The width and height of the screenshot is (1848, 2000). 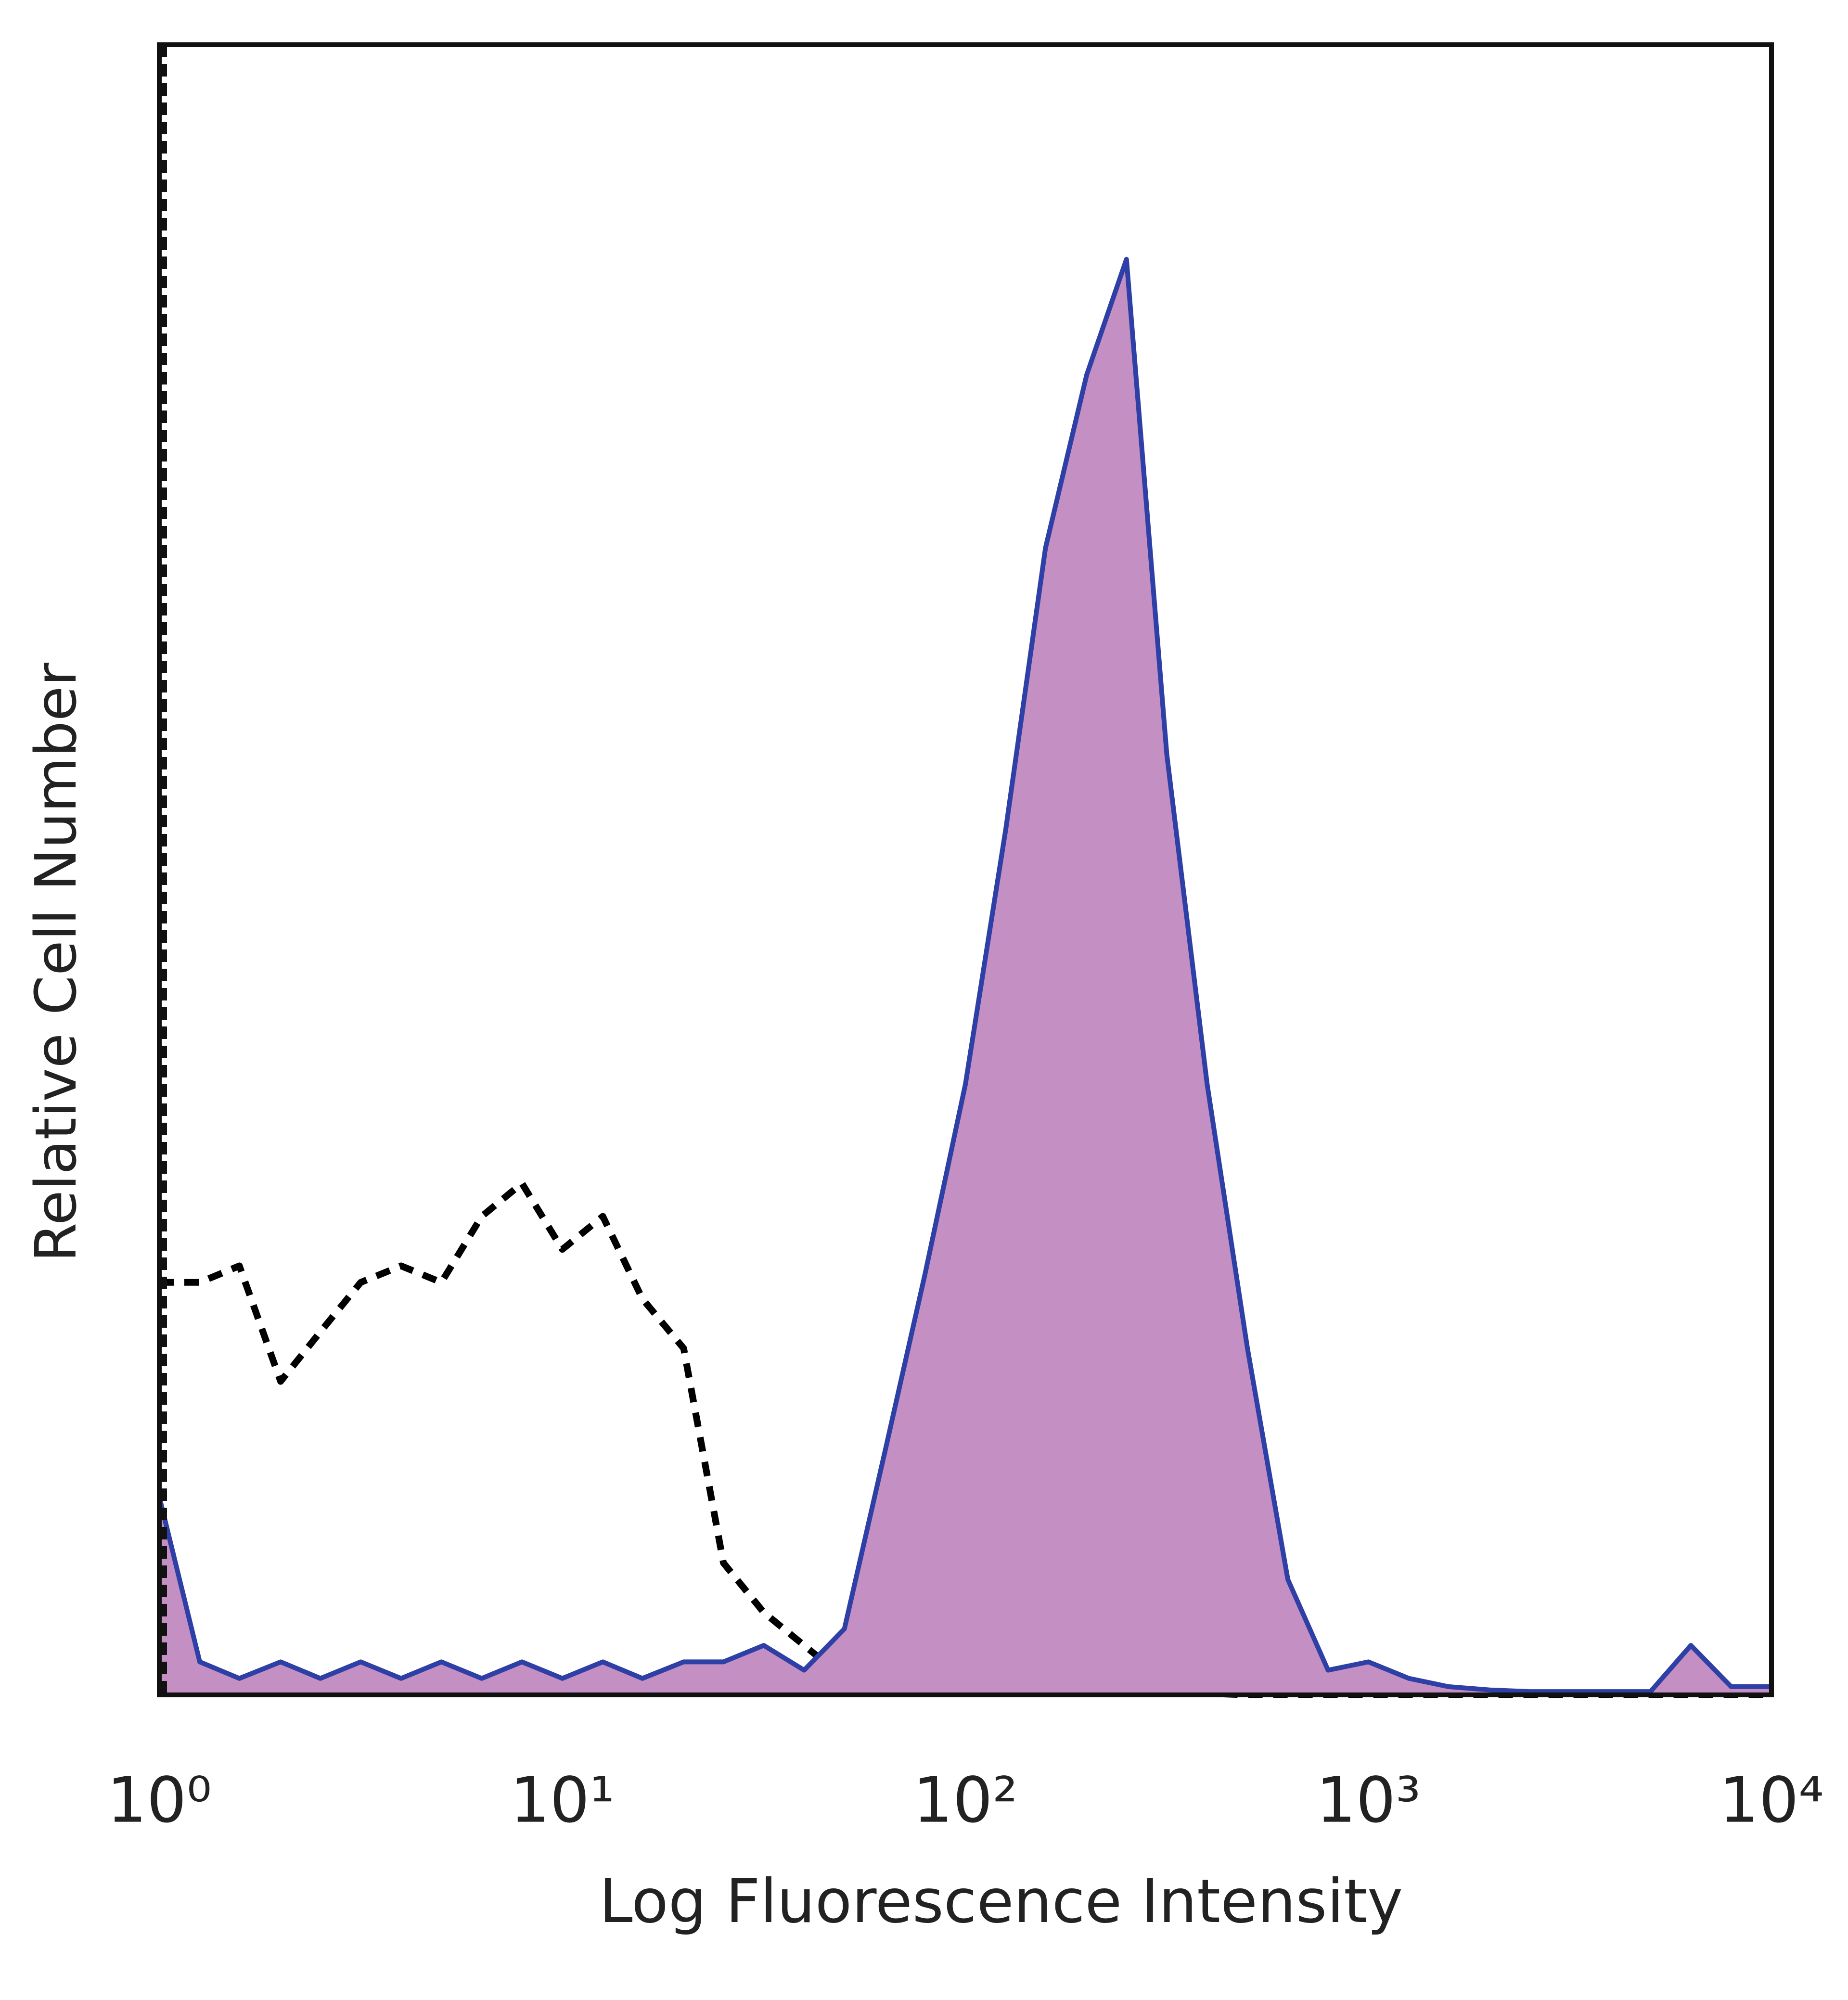 What do you see at coordinates (965, 1800) in the screenshot?
I see `x-tick-label: 10²` at bounding box center [965, 1800].